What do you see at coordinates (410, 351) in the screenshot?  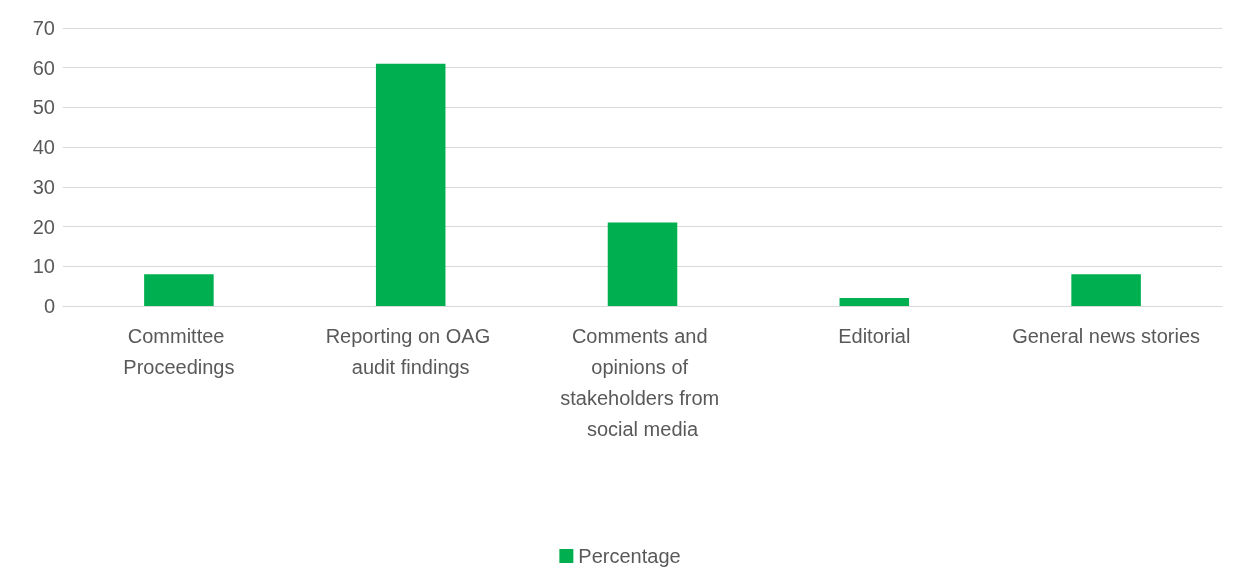 I see `x-tick-label: Reporting on OAG audit findings` at bounding box center [410, 351].